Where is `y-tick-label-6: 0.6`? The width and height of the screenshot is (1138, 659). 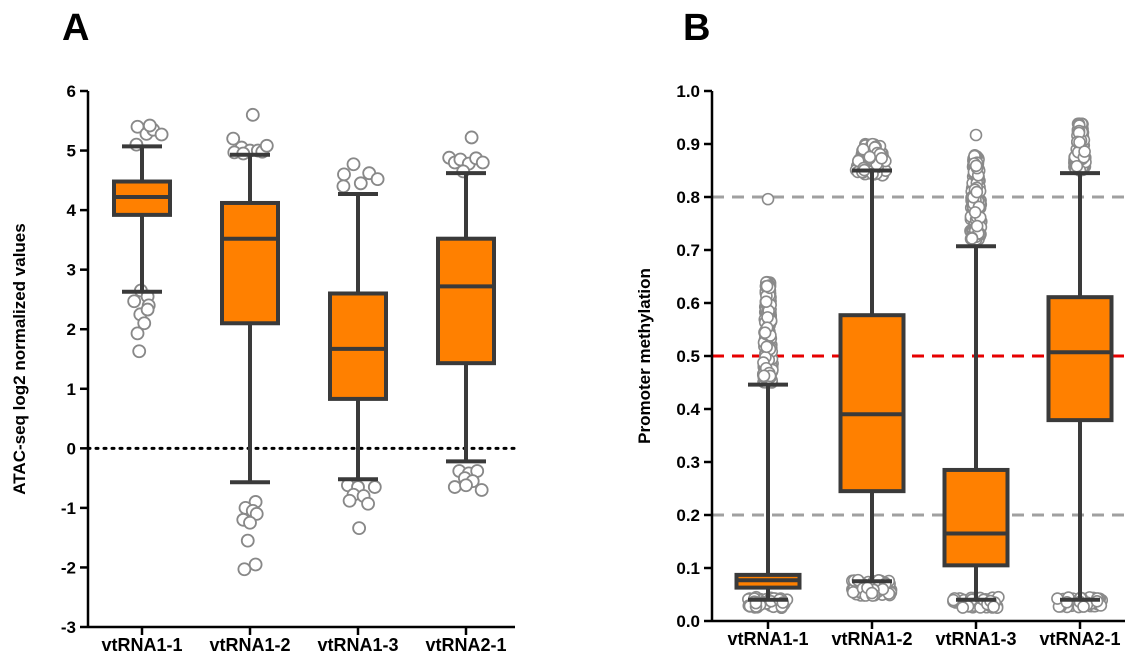 y-tick-label-6: 0.6 is located at coordinates (688, 303).